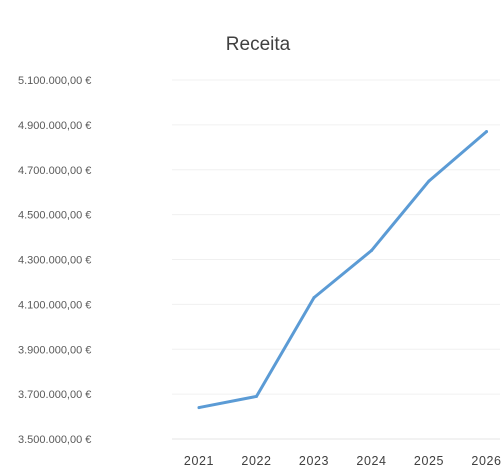 This screenshot has height=475, width=502. I want to click on y-tick-label: 5.100.000,00 €, so click(54, 81).